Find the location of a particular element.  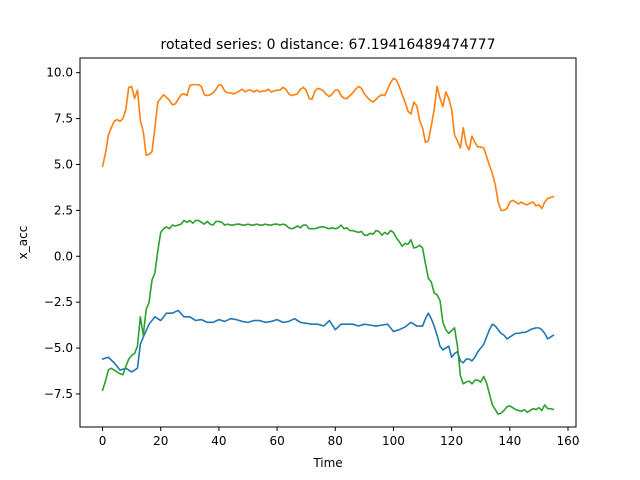

x-tick-label: 120 is located at coordinates (451, 441).